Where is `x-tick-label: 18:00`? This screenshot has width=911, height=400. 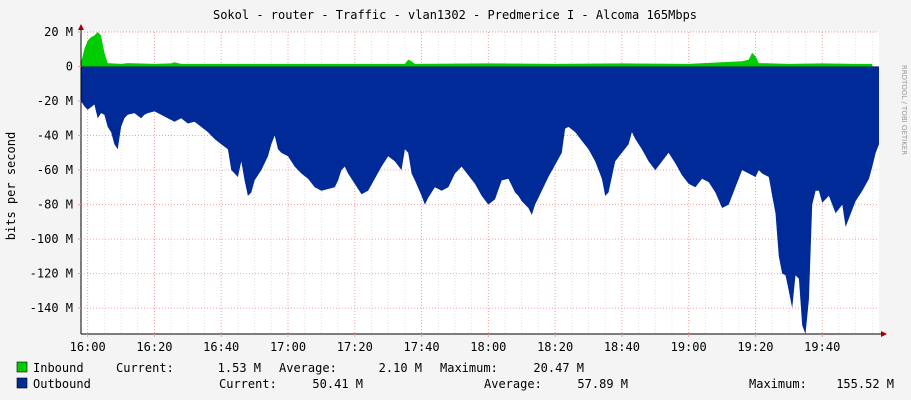
x-tick-label: 18:00 is located at coordinates (488, 347).